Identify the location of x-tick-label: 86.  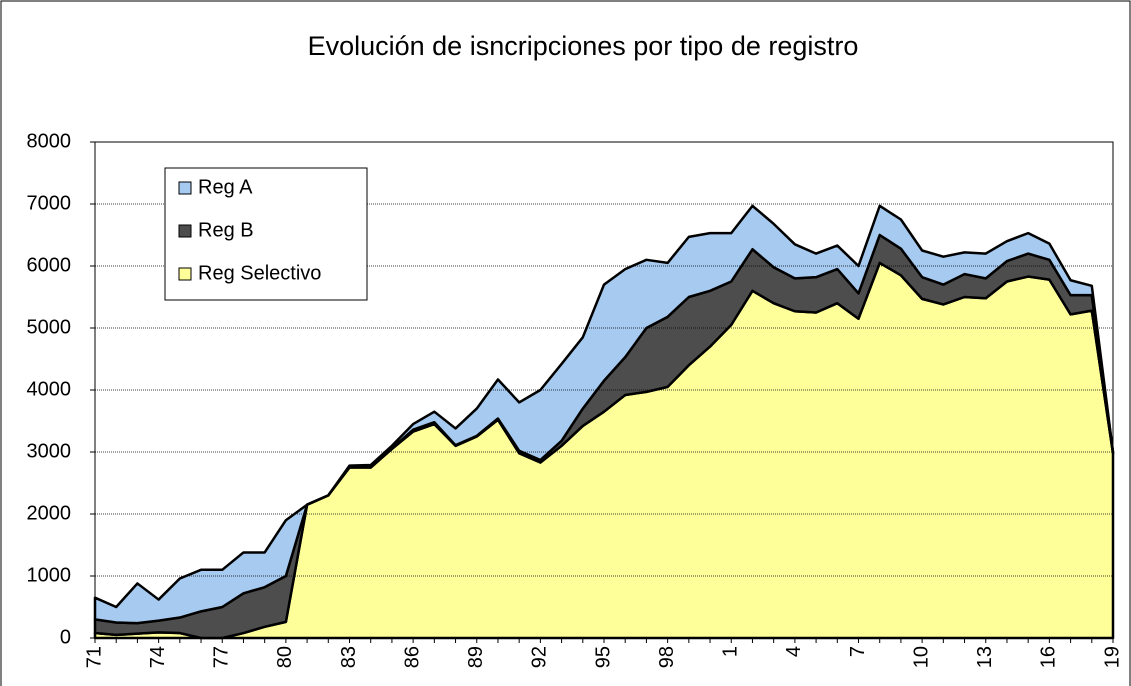
(412, 657).